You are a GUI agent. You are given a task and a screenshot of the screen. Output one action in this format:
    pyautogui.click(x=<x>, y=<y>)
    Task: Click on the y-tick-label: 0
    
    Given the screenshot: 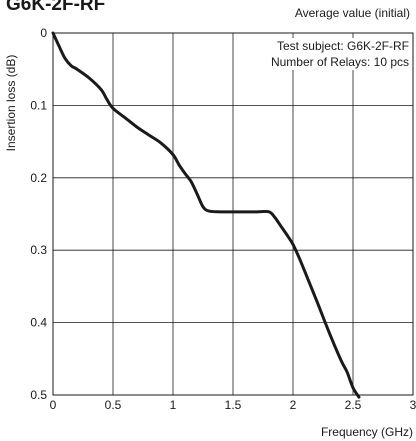 What is the action you would take?
    pyautogui.click(x=43, y=33)
    